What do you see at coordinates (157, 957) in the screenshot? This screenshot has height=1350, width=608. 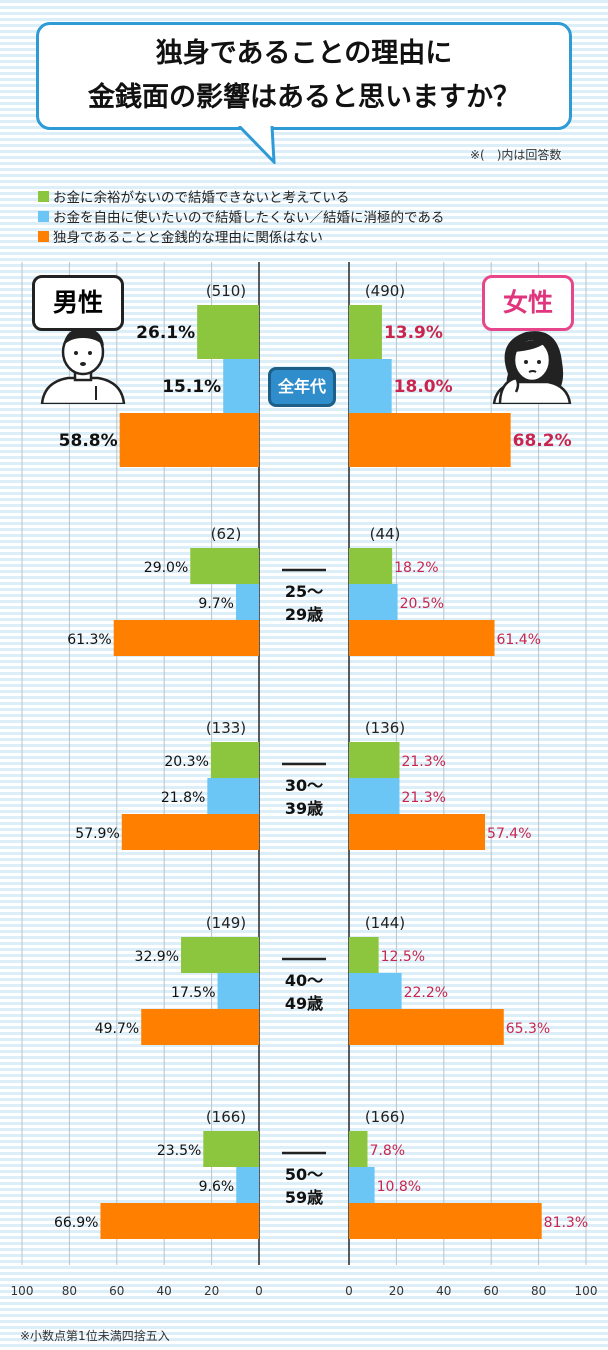 I see `male-value-label: 32.9%` at bounding box center [157, 957].